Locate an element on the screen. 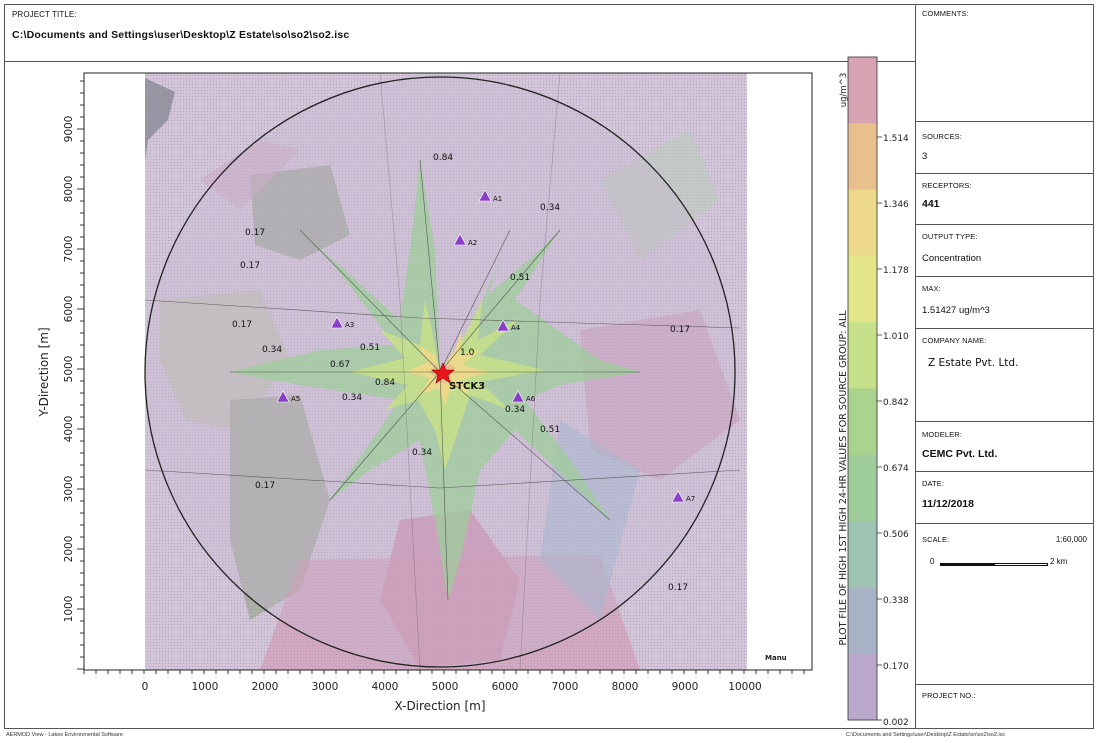 This screenshot has height=743, width=1096. y-tick-label: 6000 is located at coordinates (69, 309).